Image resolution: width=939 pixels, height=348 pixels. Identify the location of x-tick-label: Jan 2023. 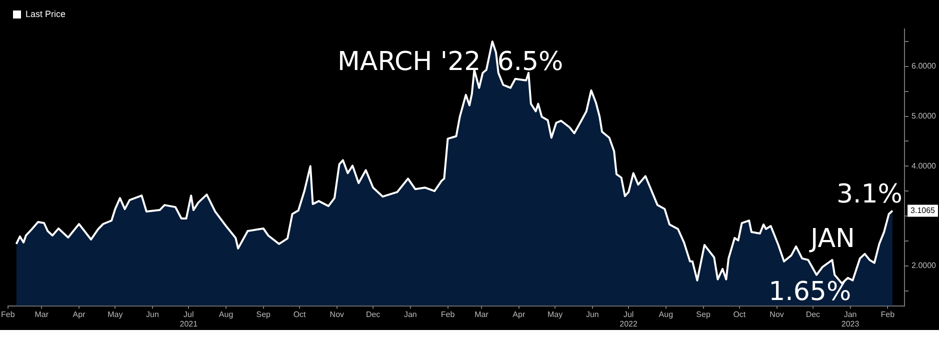
(850, 319).